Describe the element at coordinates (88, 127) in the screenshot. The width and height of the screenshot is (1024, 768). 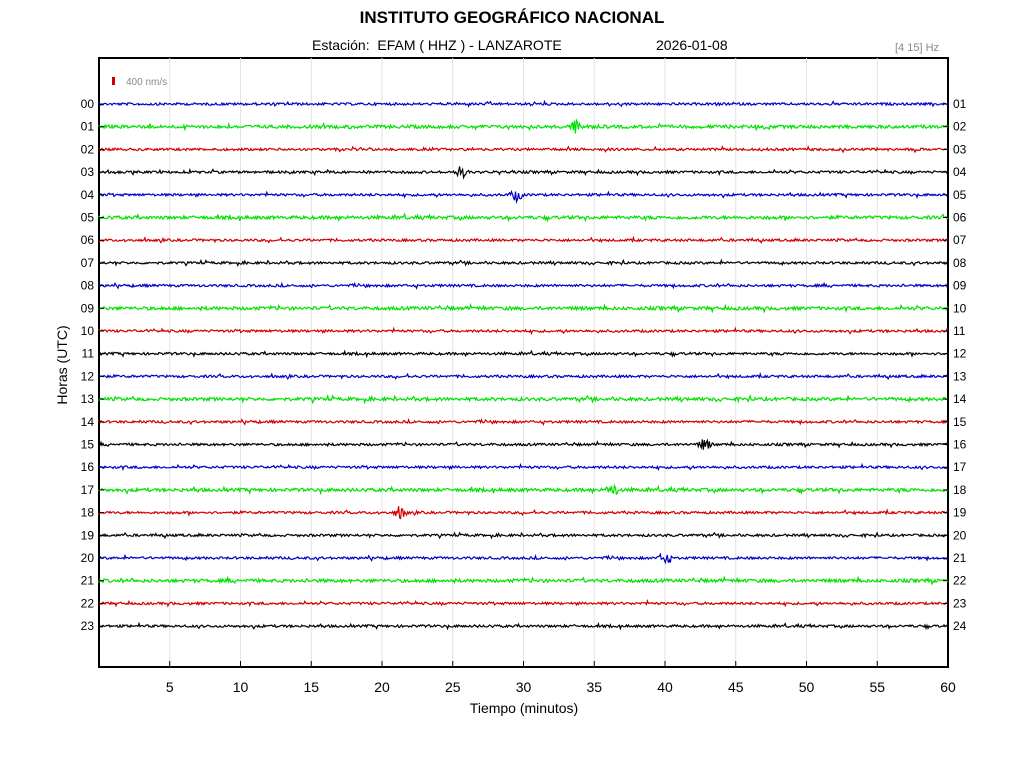
I see `hour-label-left: 01` at that location.